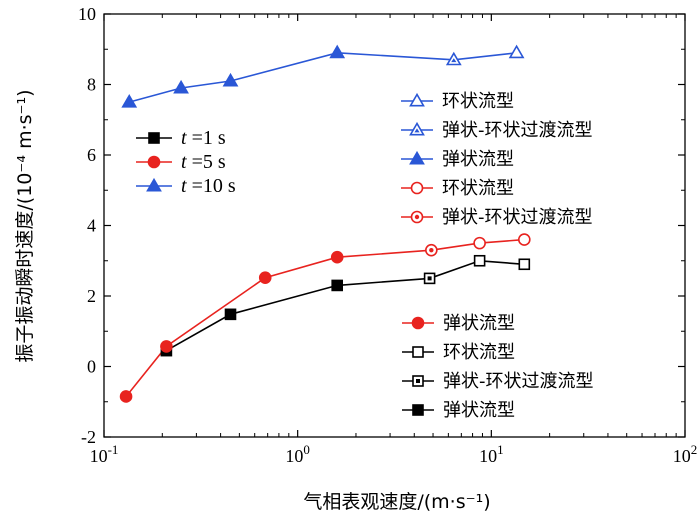  Describe the element at coordinates (297, 454) in the screenshot. I see `x-tick-label: 10⁰` at that location.